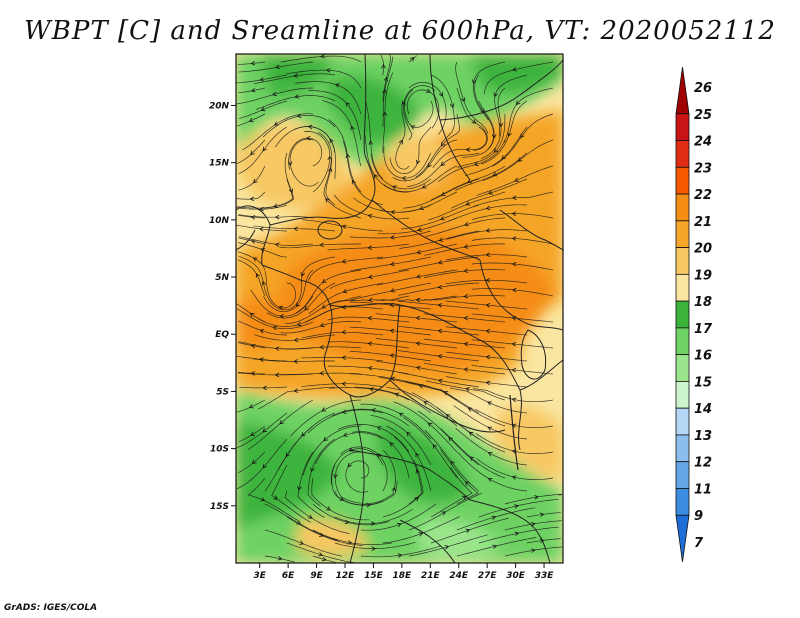 The width and height of the screenshot is (800, 618). I want to click on colorbar-label: 22, so click(703, 195).